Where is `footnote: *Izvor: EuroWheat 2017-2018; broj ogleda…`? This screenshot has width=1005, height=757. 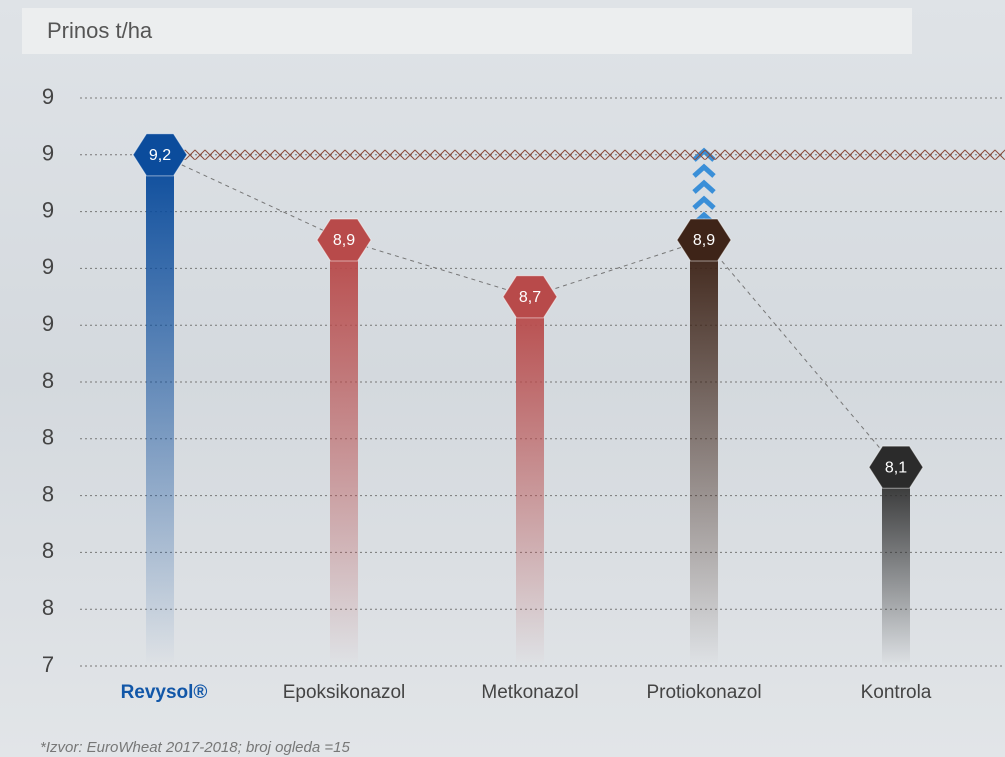 footnote: *Izvor: EuroWheat 2017-2018; broj ogleda… is located at coordinates (195, 747).